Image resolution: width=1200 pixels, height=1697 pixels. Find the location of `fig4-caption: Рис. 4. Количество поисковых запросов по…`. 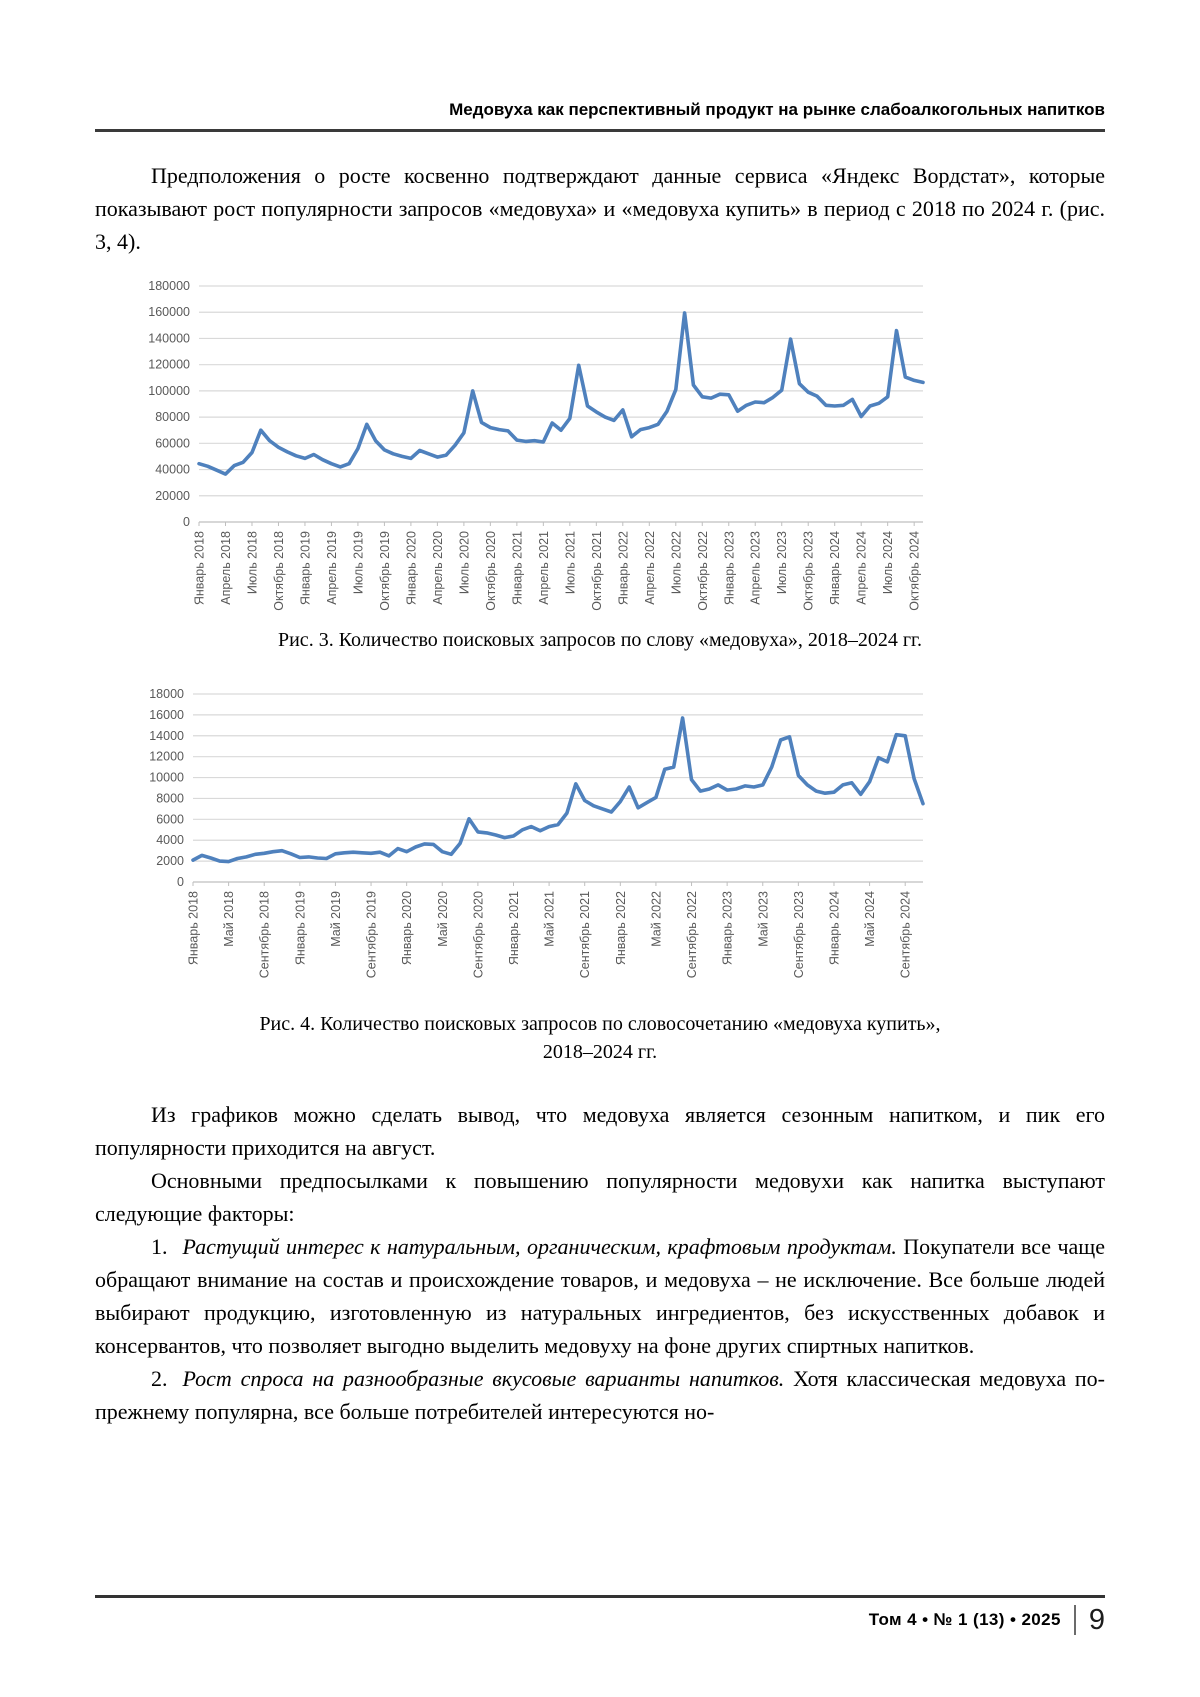

fig4-caption: Рис. 4. Количество поисковых запросов по… is located at coordinates (600, 1038).